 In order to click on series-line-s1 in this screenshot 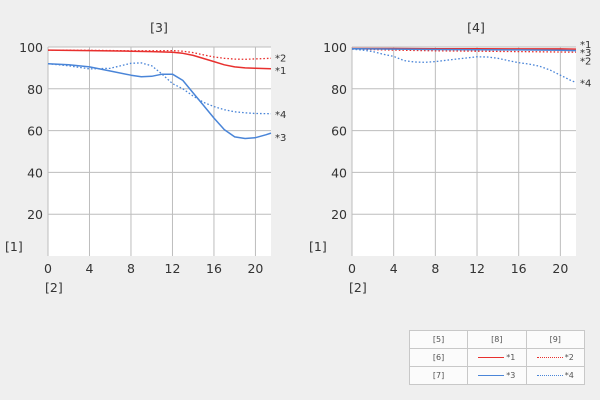, I will do `click(159, 59)`.